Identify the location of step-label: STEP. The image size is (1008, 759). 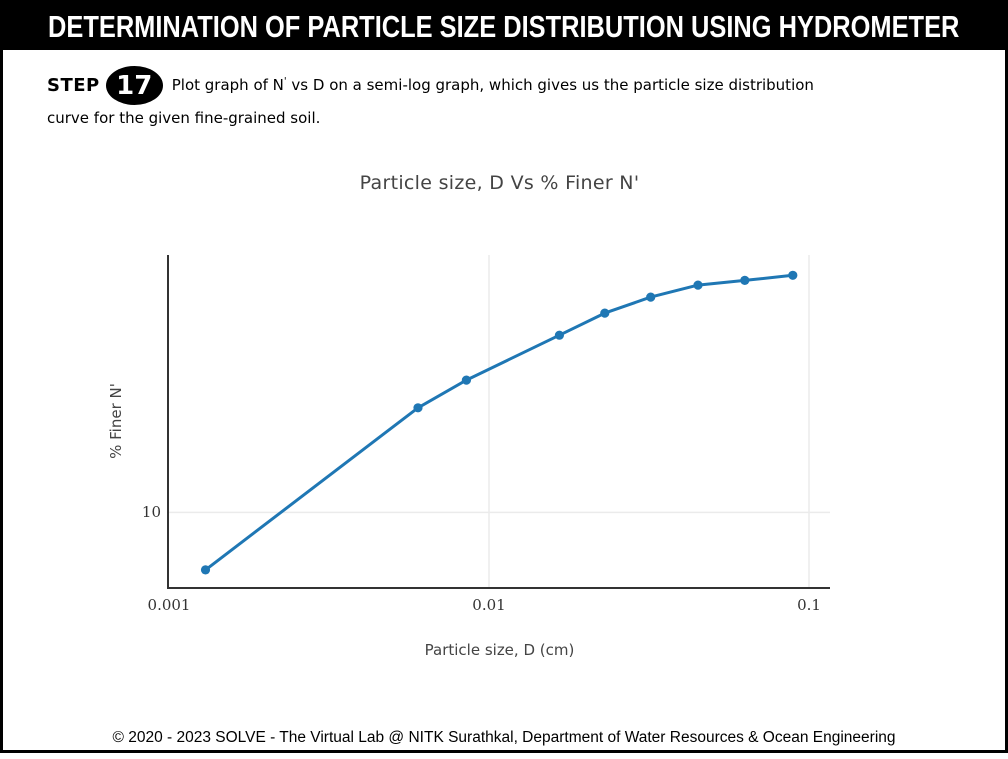
(73, 85).